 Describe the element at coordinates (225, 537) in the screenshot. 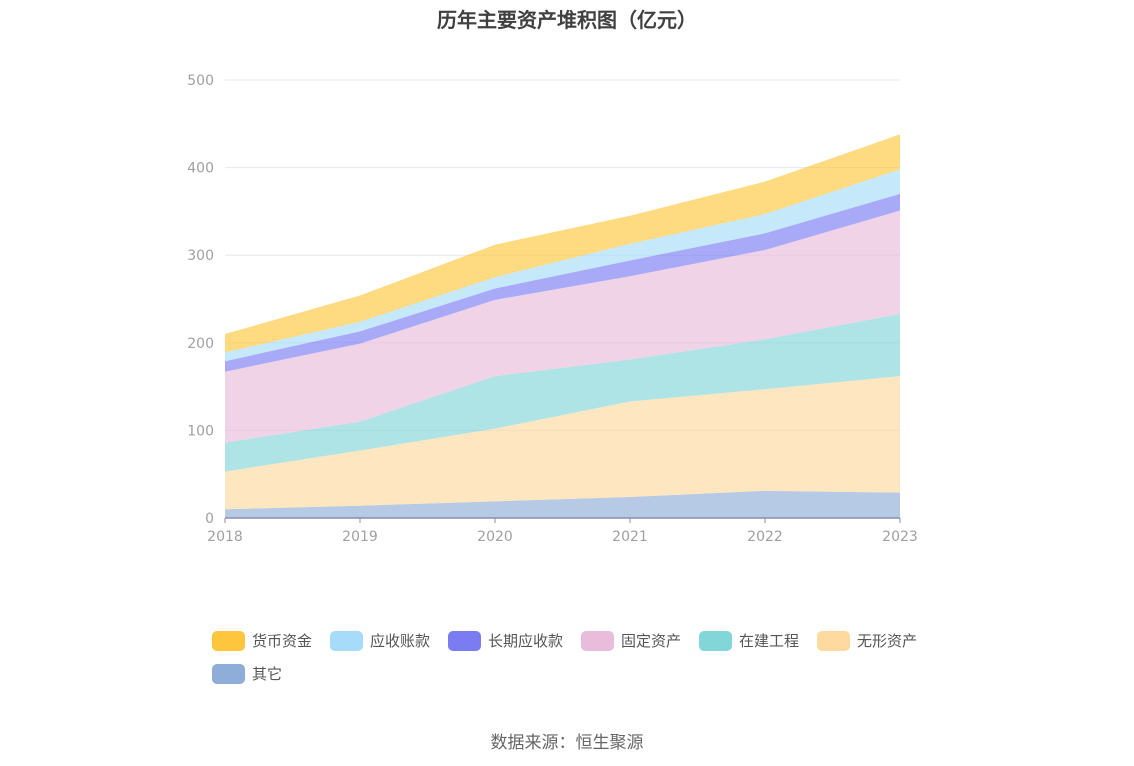

I see `x-tick-label: 2018` at that location.